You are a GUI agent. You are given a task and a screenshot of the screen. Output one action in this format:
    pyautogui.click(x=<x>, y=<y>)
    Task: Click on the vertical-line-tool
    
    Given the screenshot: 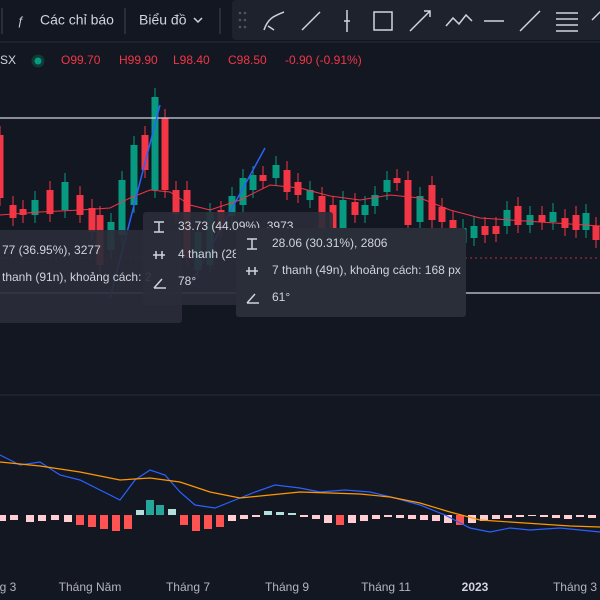 What is the action you would take?
    pyautogui.click(x=347, y=21)
    